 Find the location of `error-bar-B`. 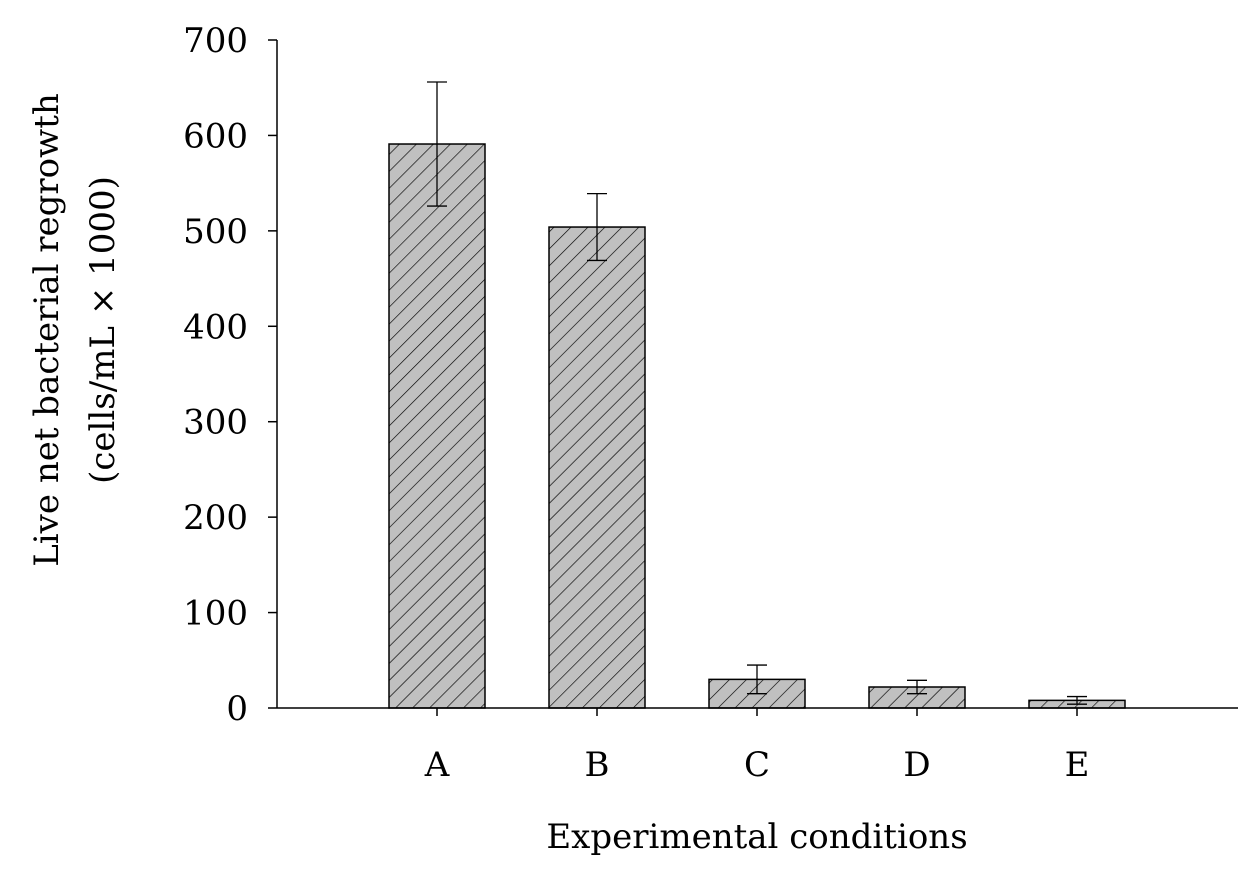

error-bar-B is located at coordinates (597, 227).